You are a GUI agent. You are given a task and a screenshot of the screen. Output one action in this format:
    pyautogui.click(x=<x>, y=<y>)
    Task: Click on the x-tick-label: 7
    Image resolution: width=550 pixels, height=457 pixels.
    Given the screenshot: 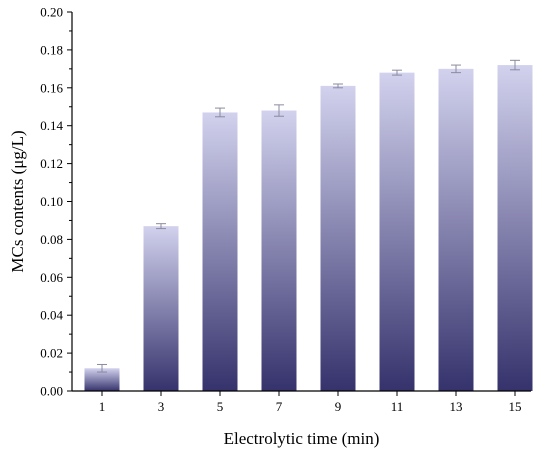 What is the action you would take?
    pyautogui.click(x=279, y=406)
    